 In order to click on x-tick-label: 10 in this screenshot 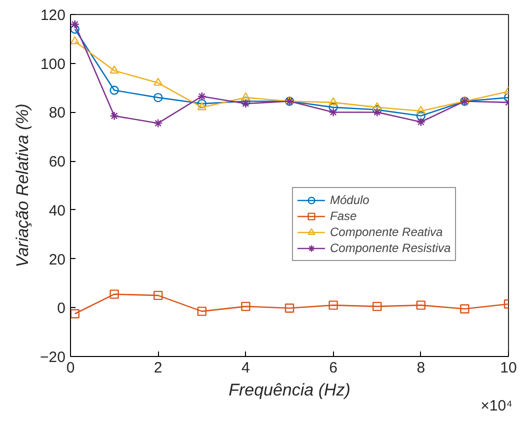, I will do `click(508, 368)`.